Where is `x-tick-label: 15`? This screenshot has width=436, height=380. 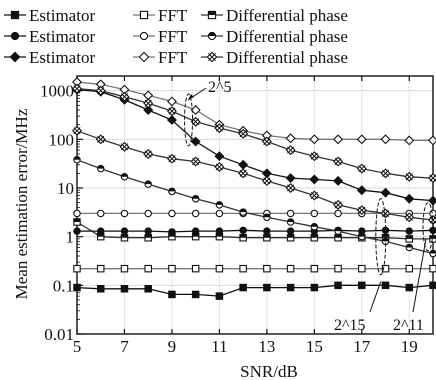 x-tick-label: 15 is located at coordinates (314, 346).